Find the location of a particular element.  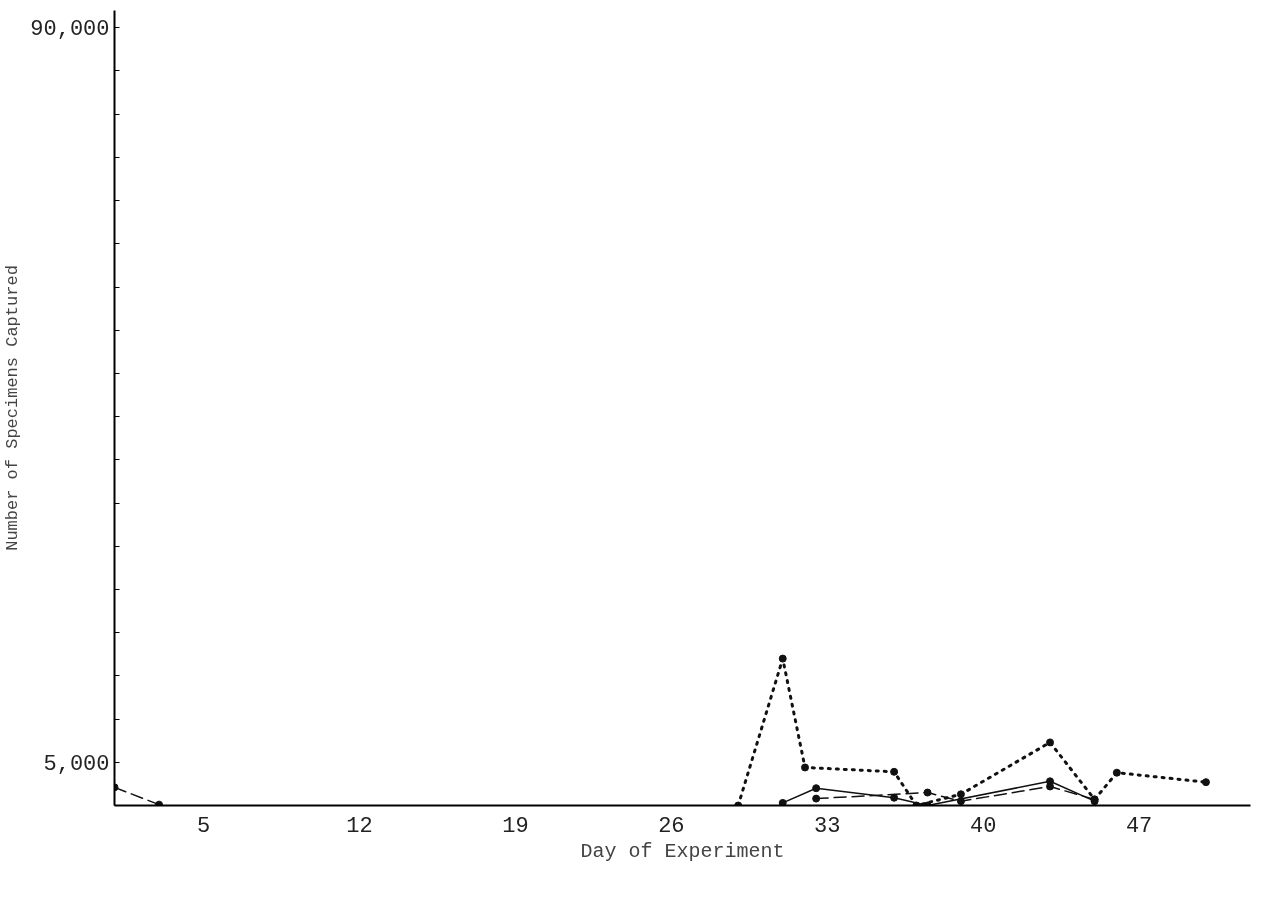

x-tick-label: 5 is located at coordinates (204, 826).